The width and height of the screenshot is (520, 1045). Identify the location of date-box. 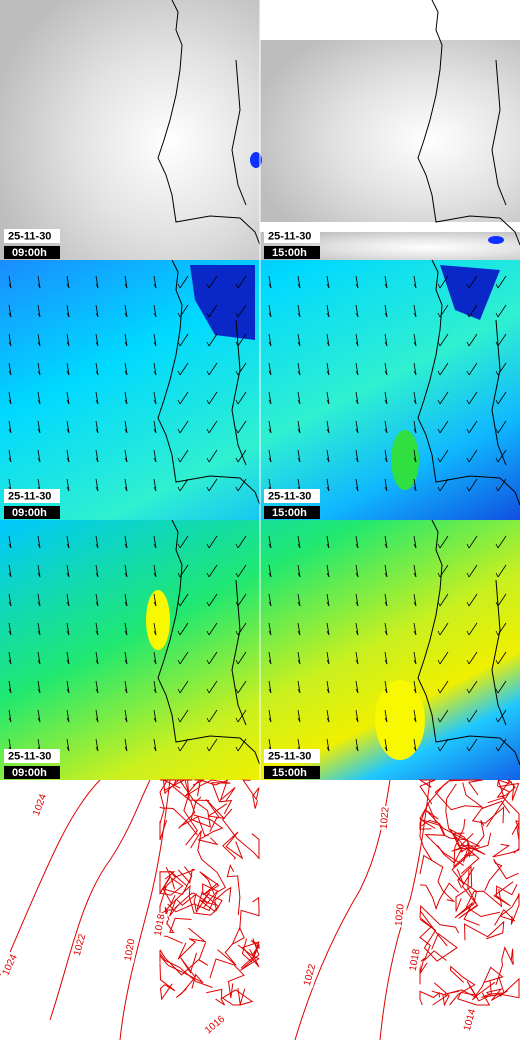
(292, 236).